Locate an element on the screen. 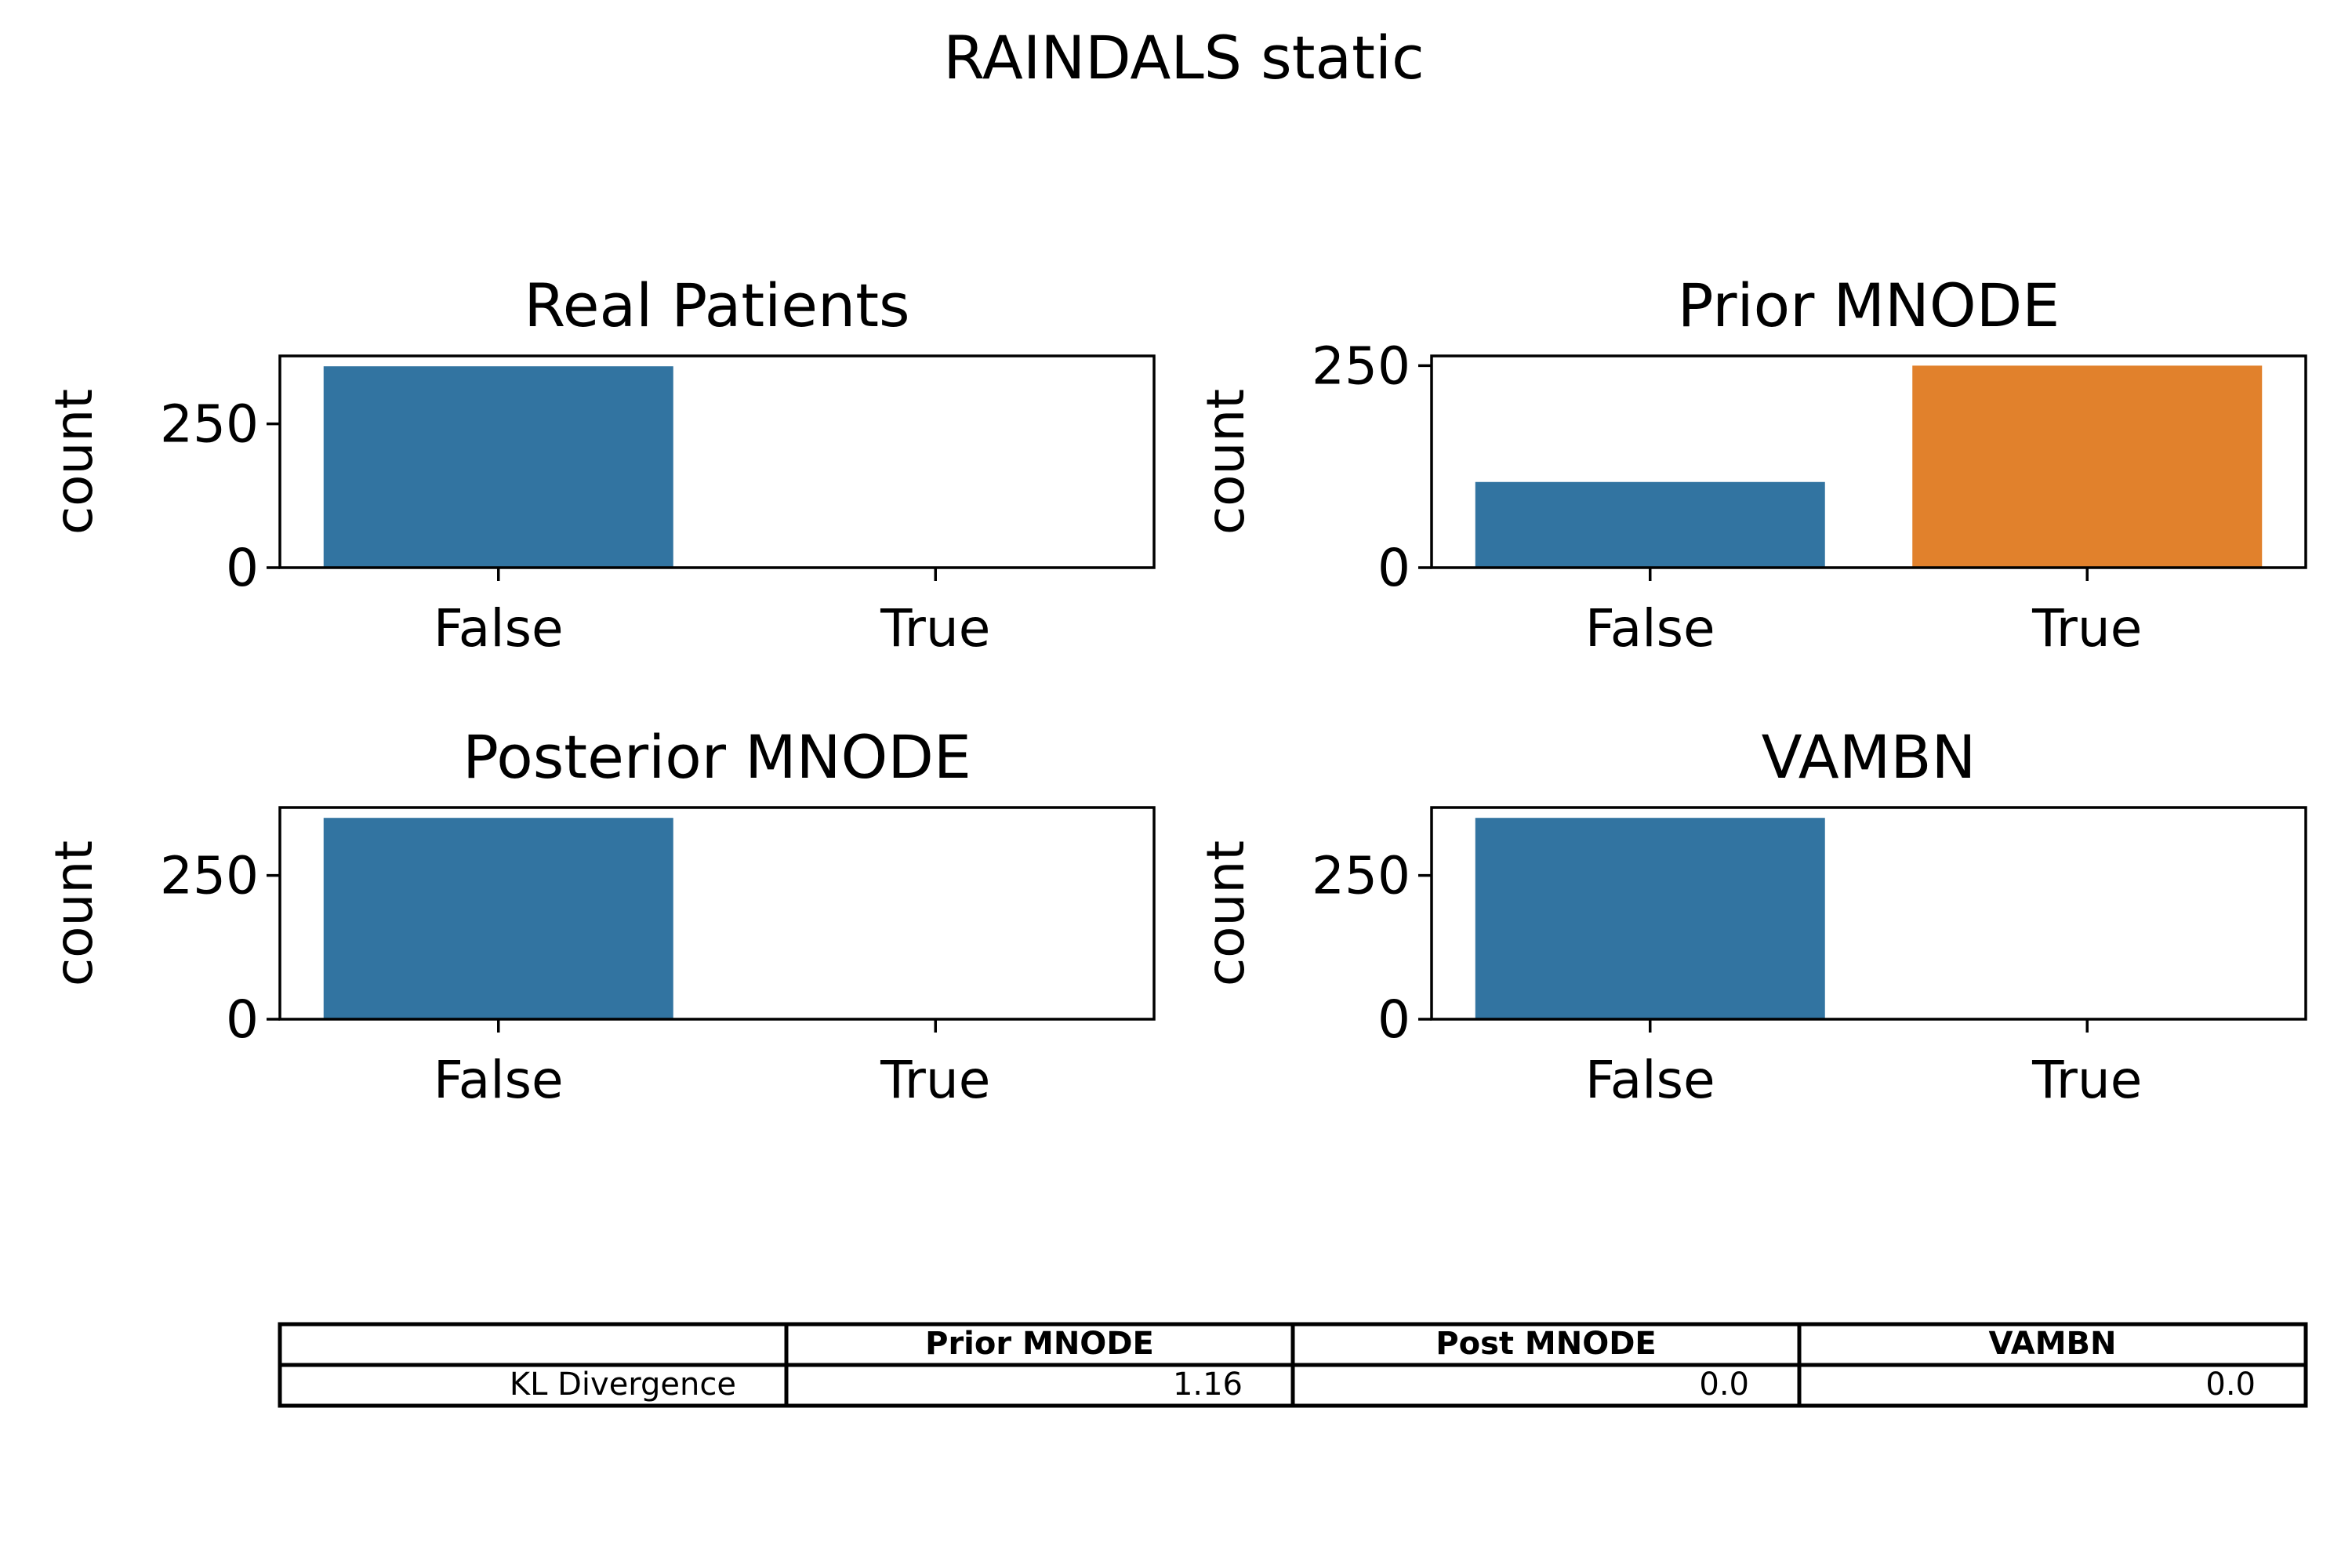 The width and height of the screenshot is (2352, 1568). table-row-label: KL Divergence is located at coordinates (623, 1385).